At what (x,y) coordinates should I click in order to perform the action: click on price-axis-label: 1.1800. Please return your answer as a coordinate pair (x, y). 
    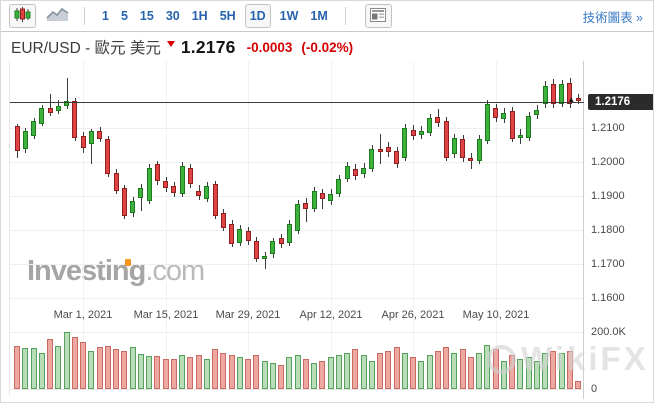
    Looking at the image, I should click on (608, 230).